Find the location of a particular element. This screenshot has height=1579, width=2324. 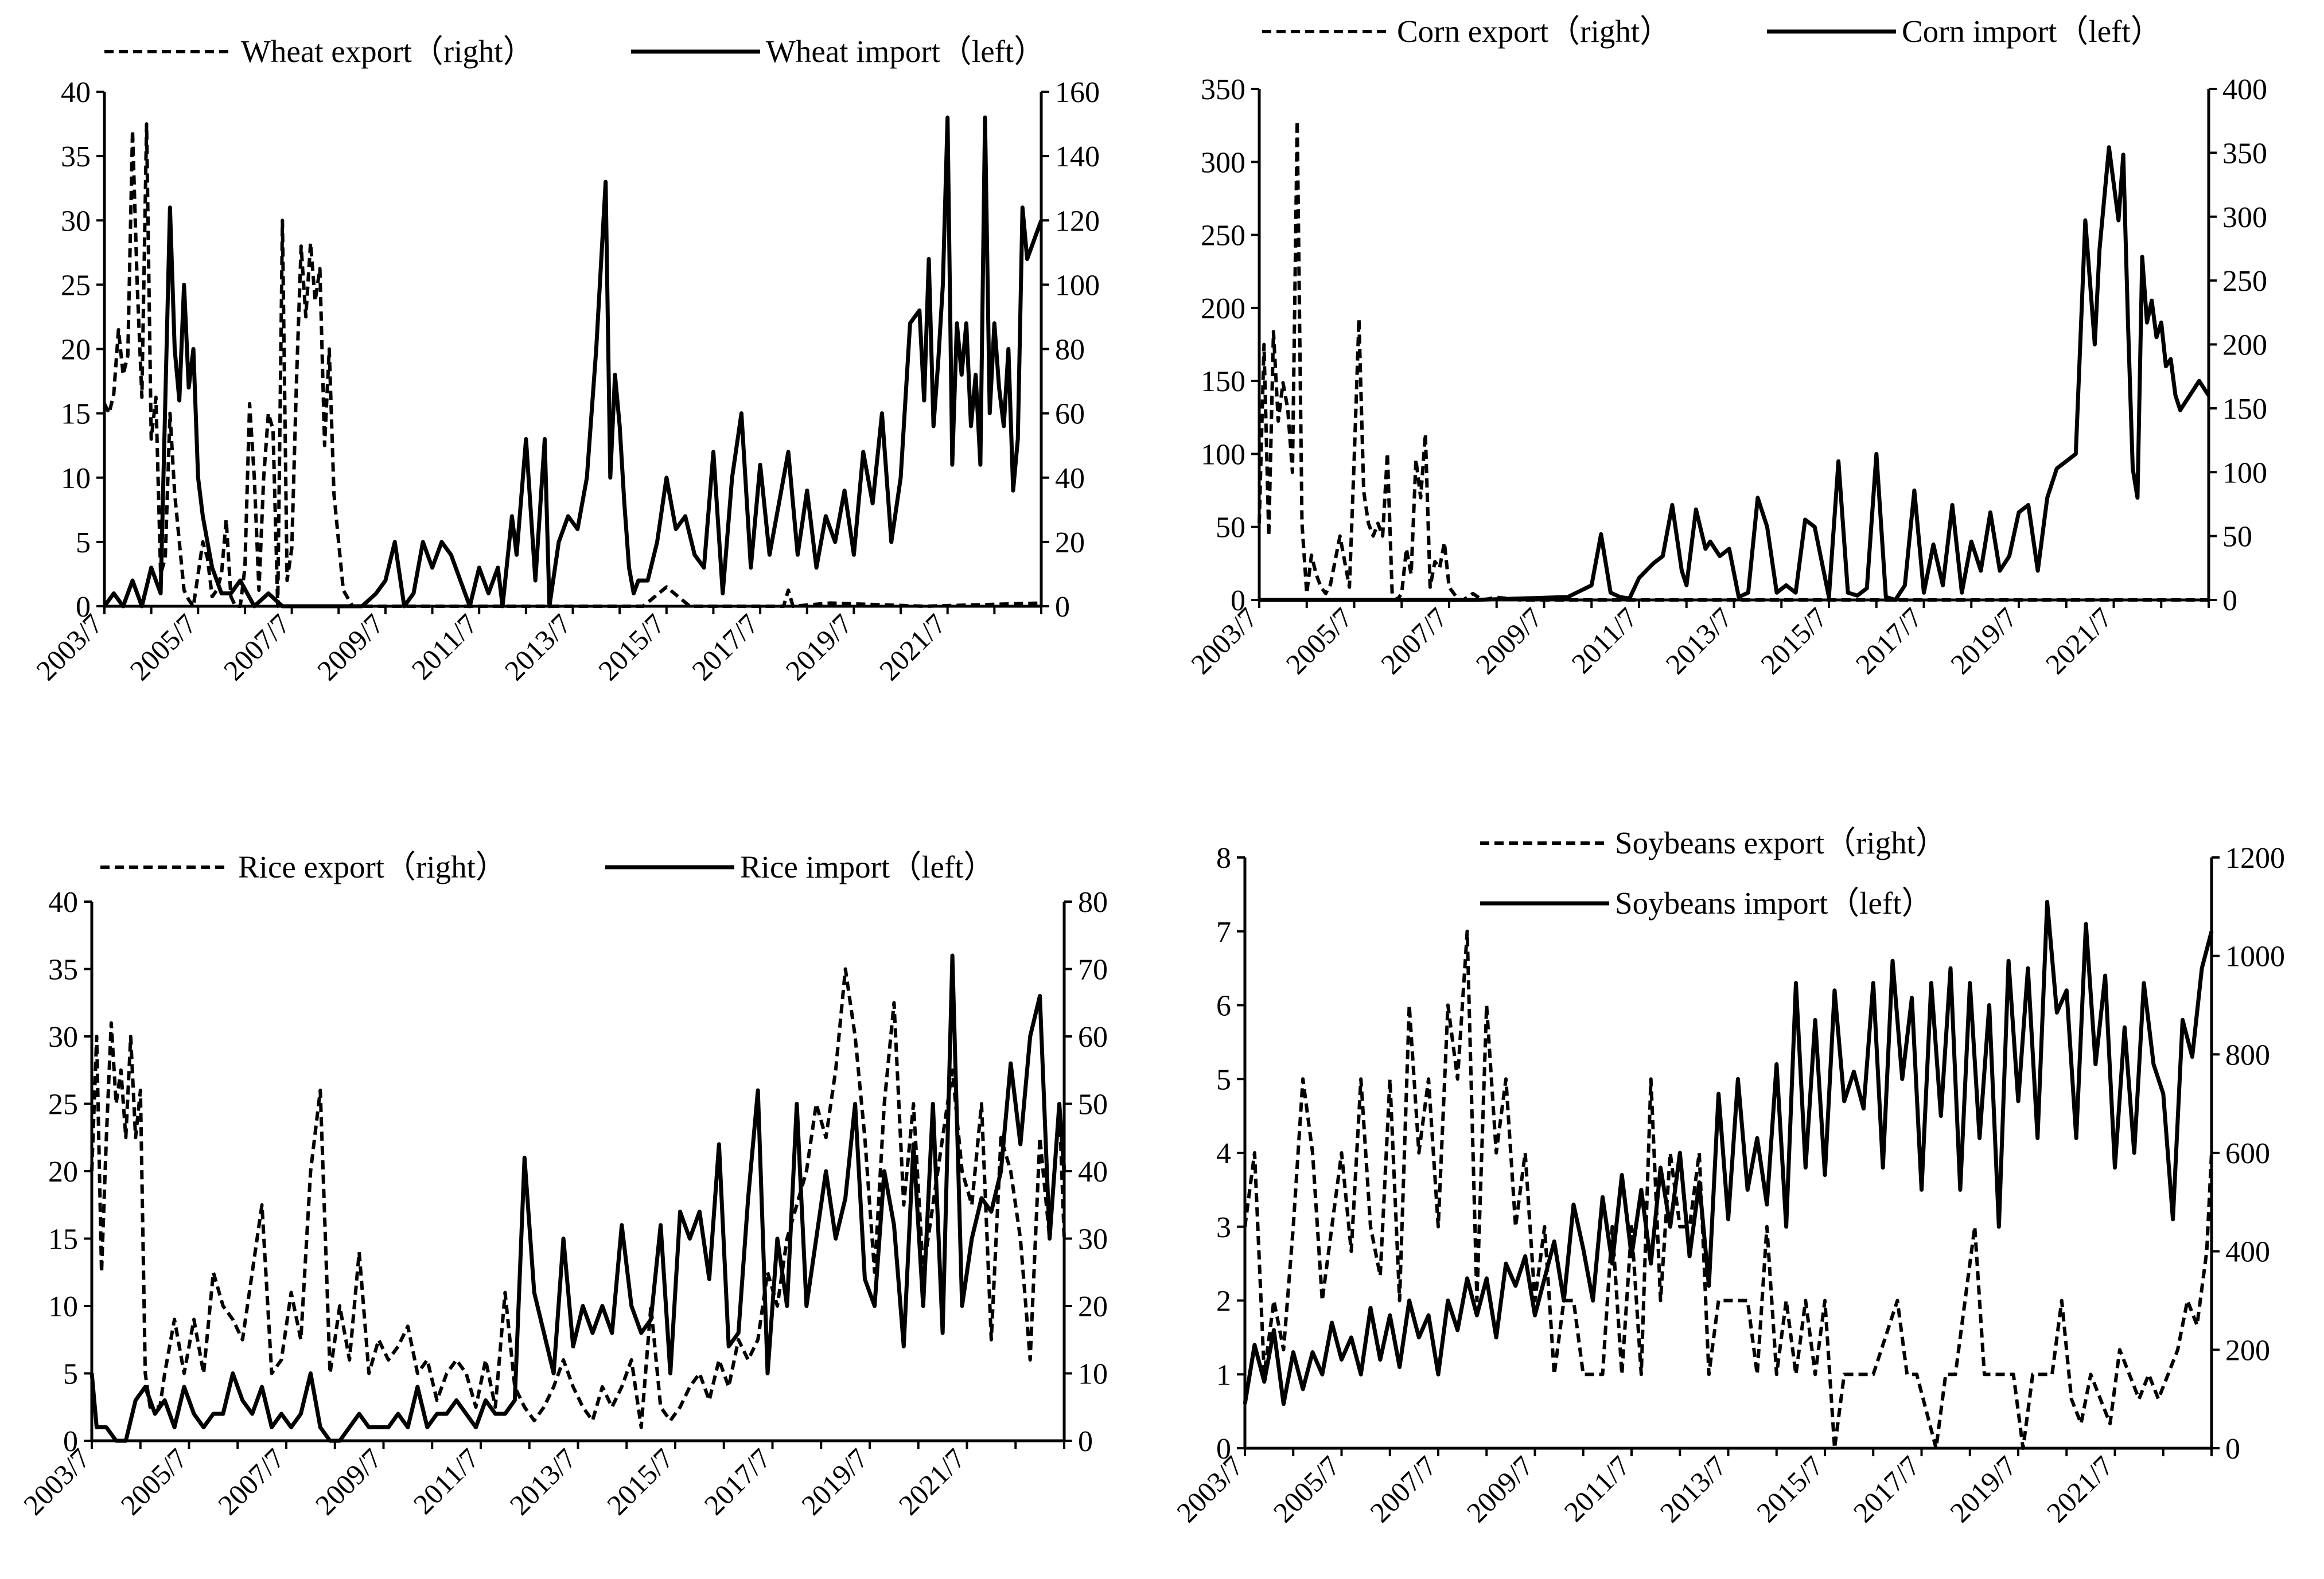

right-tick-label: 1200 is located at coordinates (2255, 859).